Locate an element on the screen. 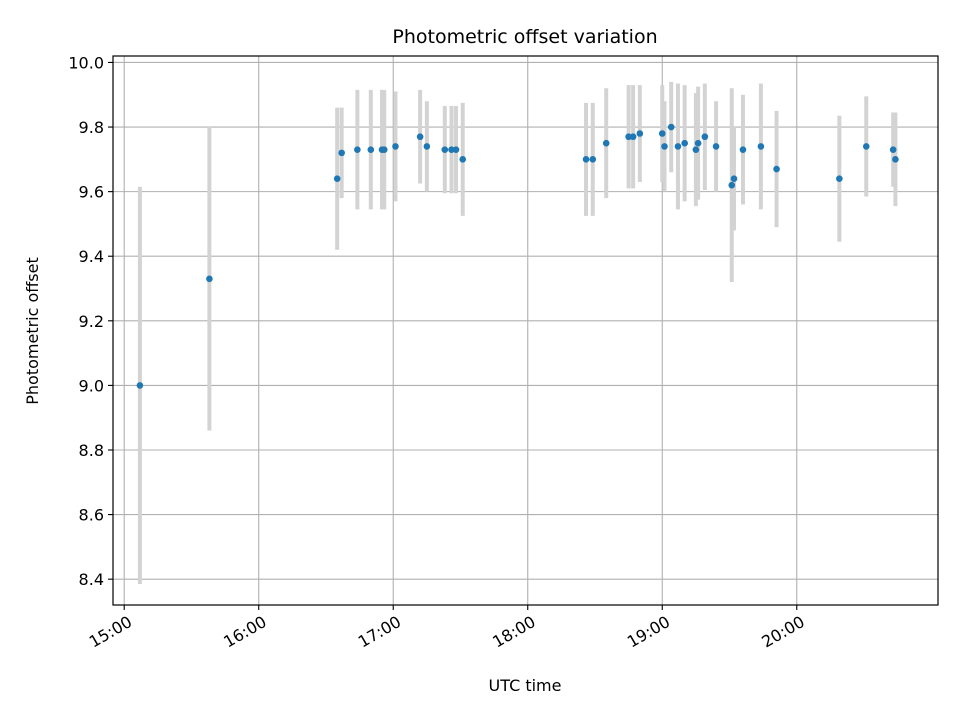 The image size is (960, 720). y-axis-ticks: 8.4 8.6 8.8 9.0 9.2 9.4 9.6 9.8 10.0 is located at coordinates (90, 321).